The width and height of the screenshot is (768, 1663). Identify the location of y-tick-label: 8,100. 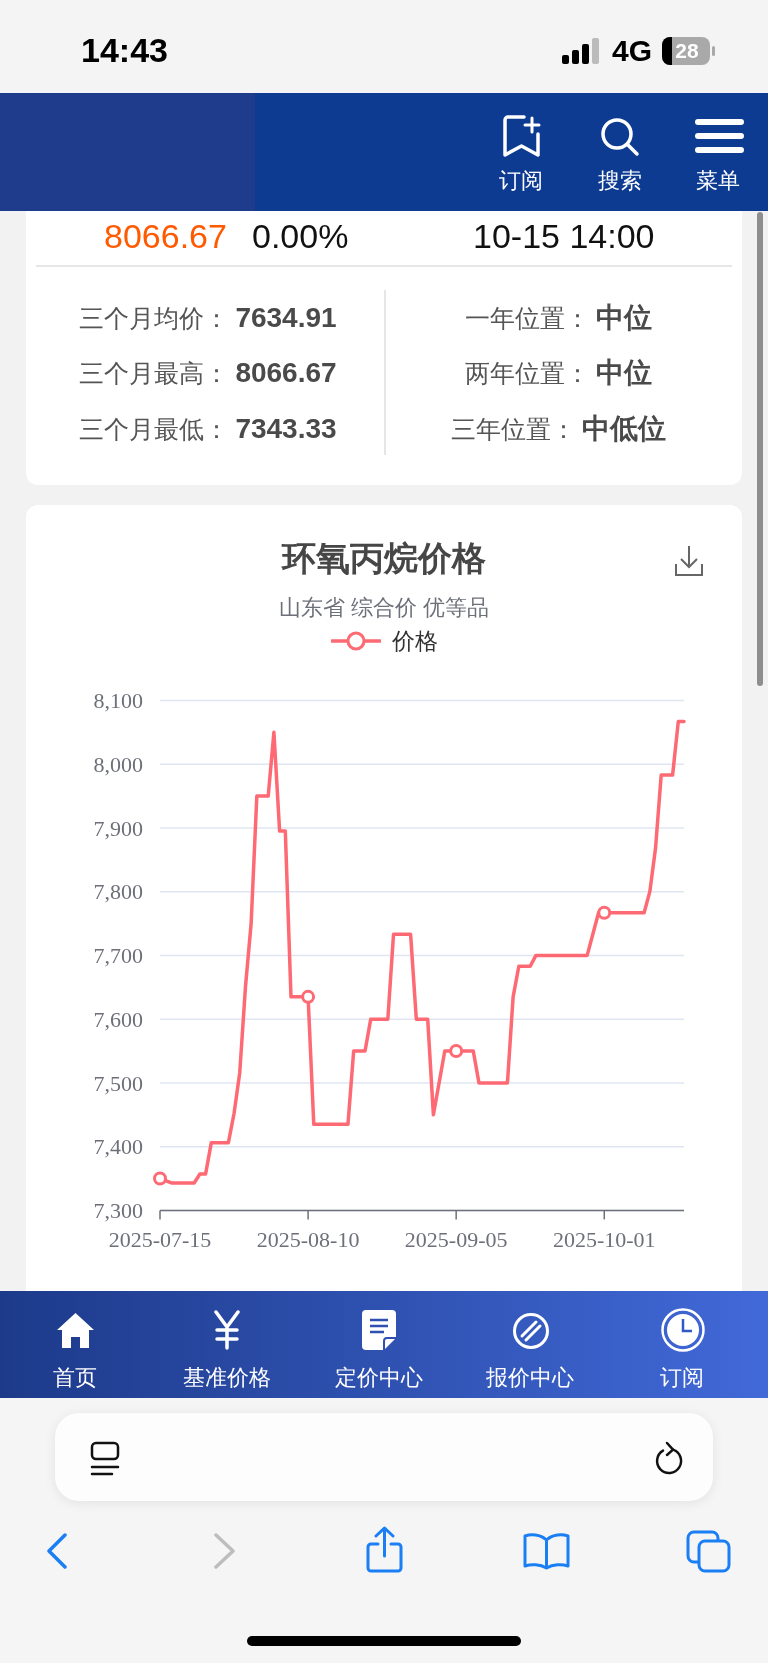
(118, 701).